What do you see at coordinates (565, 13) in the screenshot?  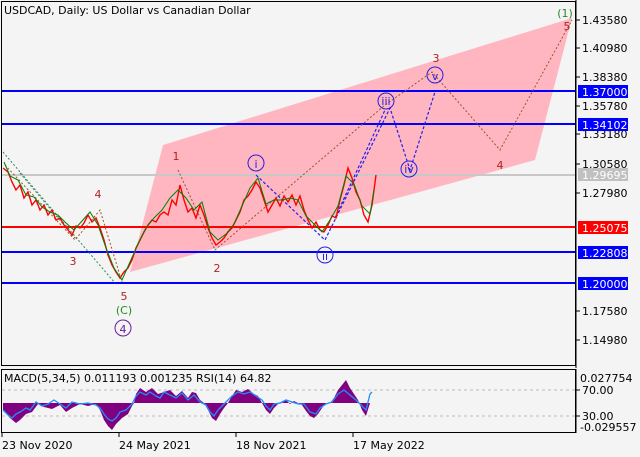 I see `wave-label-1-paren: (1)` at bounding box center [565, 13].